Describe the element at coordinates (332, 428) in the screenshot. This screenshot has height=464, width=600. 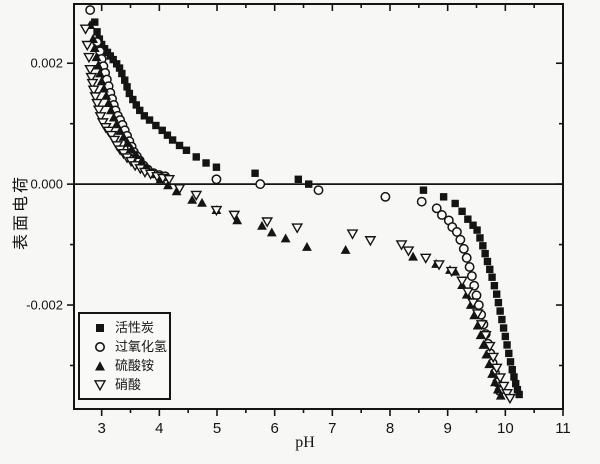
I see `x-tick-label: 7` at that location.